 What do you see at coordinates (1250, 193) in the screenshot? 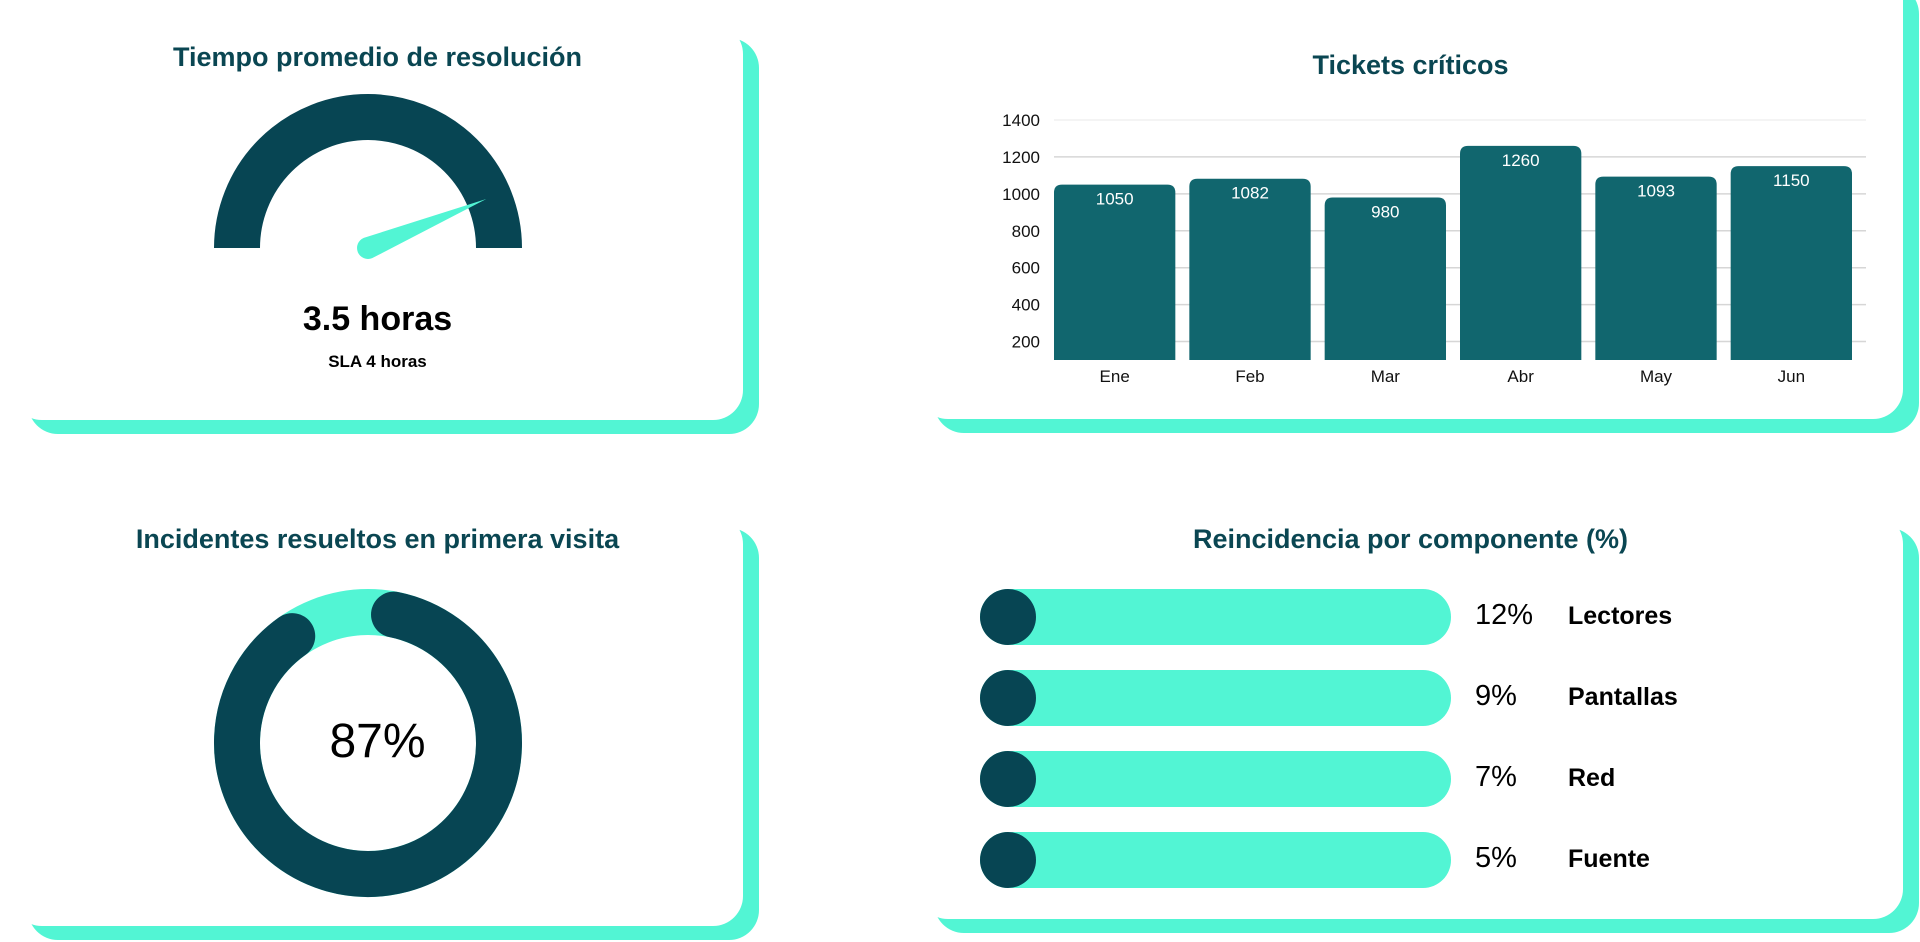
I see `bar-value-label: 1082` at bounding box center [1250, 193].